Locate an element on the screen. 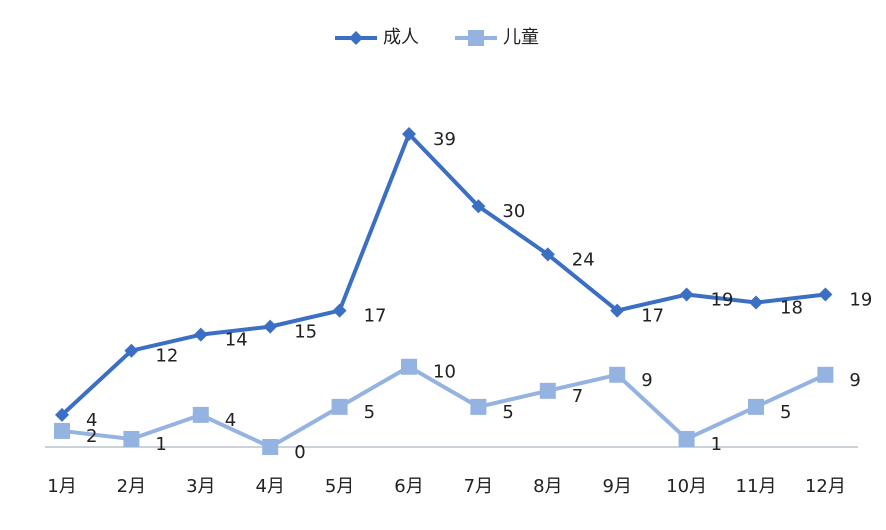 Image resolution: width=886 pixels, height=530 pixels. x-tick-label: 6月 is located at coordinates (408, 486).